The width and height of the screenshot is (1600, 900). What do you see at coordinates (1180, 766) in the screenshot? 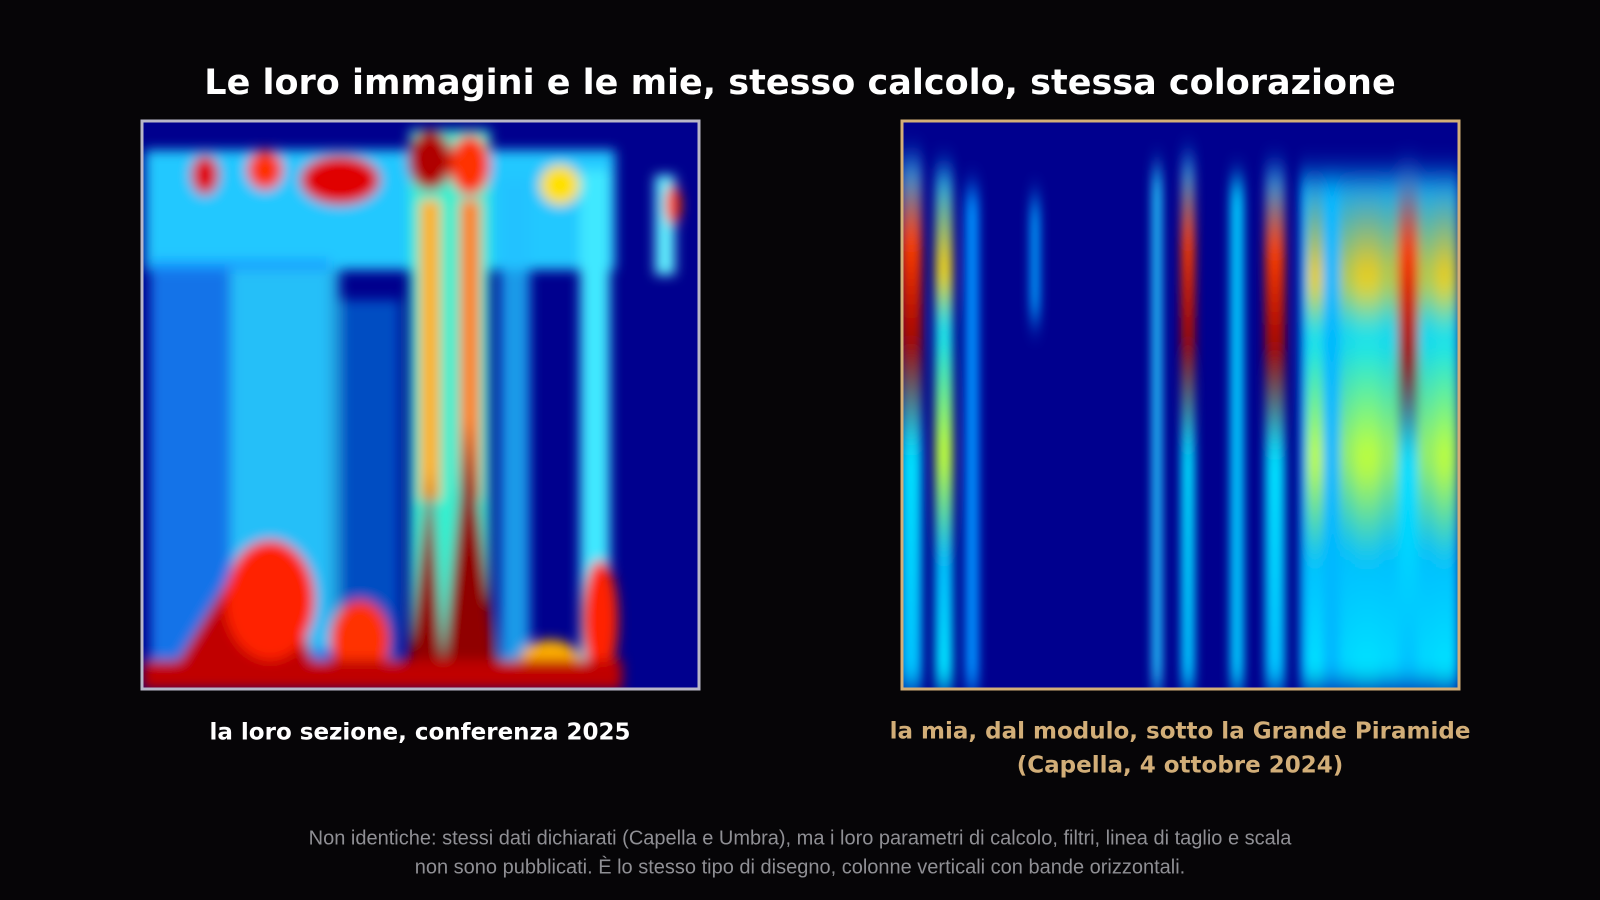
I see `right-caption: (Capella, 4 ottobre 2024)` at bounding box center [1180, 766].